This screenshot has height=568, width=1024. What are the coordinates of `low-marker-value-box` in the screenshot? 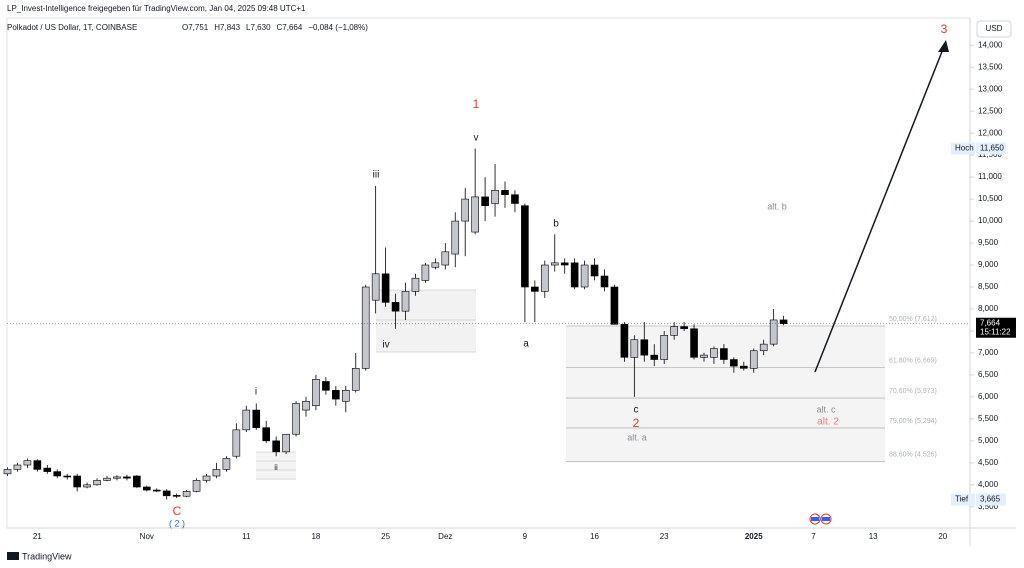 It's located at (991, 499).